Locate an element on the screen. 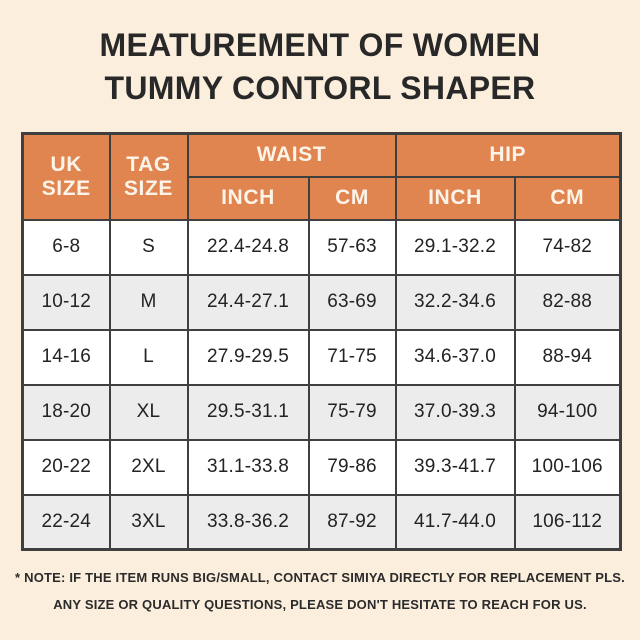  cell-tag-size: M is located at coordinates (148, 302).